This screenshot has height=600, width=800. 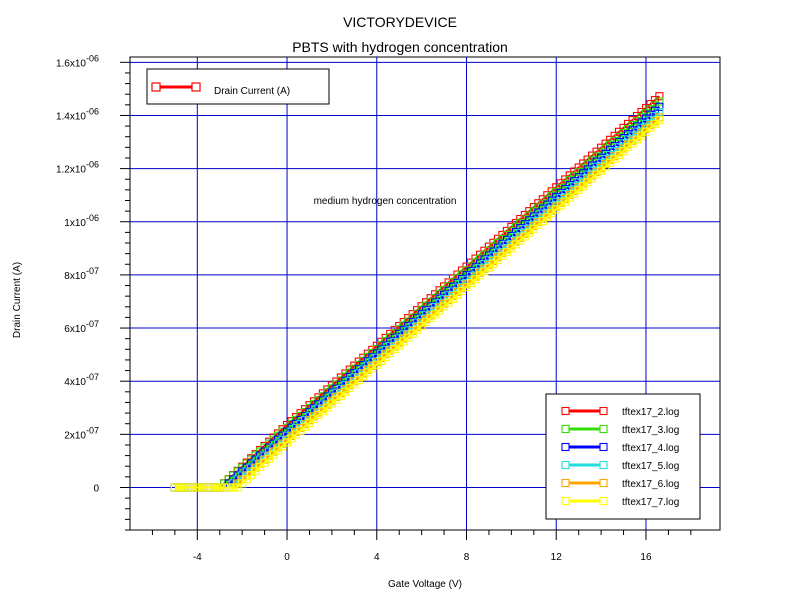 What do you see at coordinates (646, 557) in the screenshot?
I see `x-tick-label: 16` at bounding box center [646, 557].